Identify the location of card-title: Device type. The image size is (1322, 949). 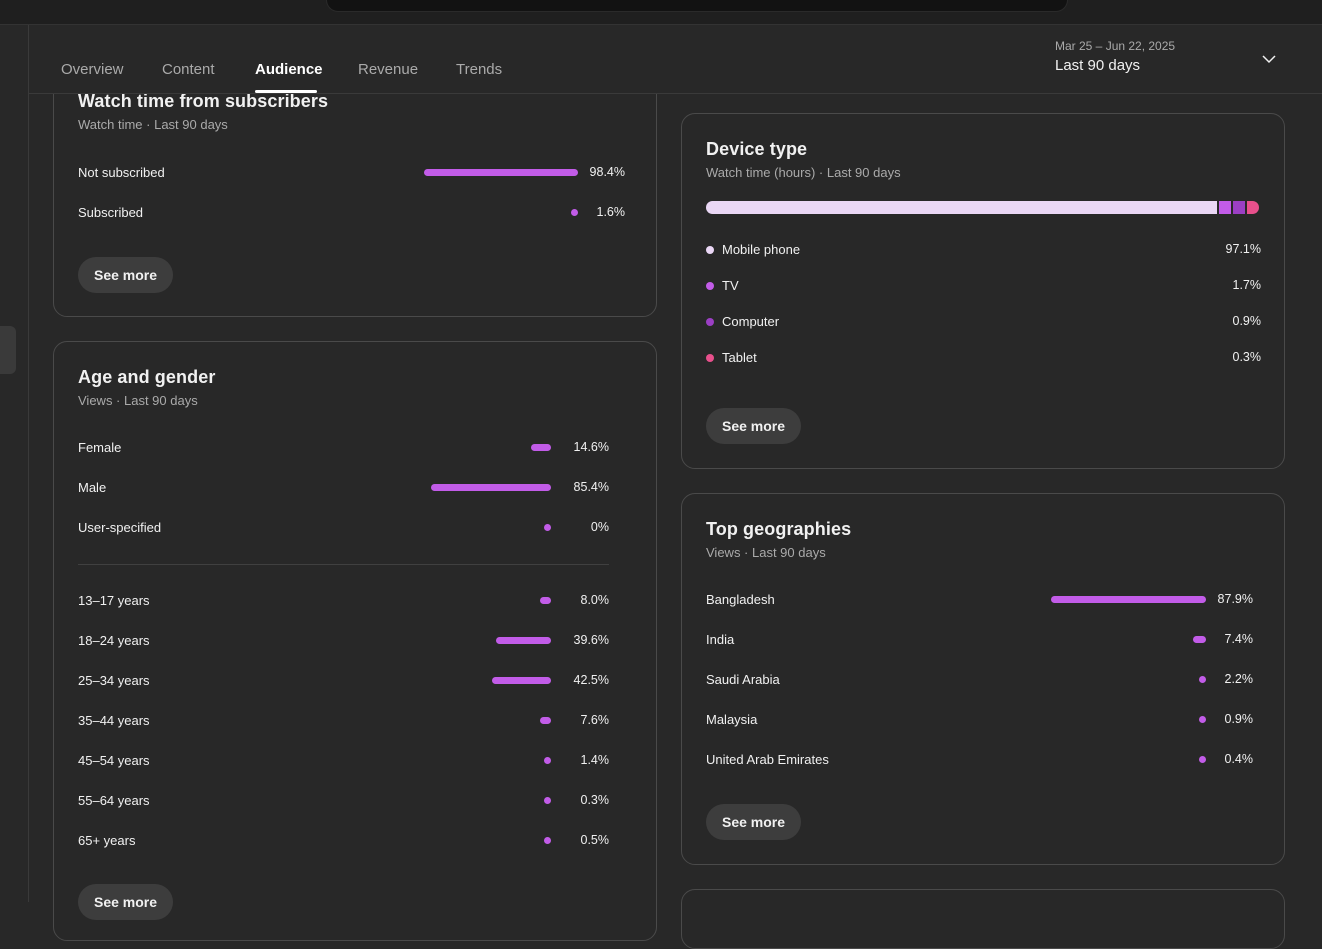
(757, 149).